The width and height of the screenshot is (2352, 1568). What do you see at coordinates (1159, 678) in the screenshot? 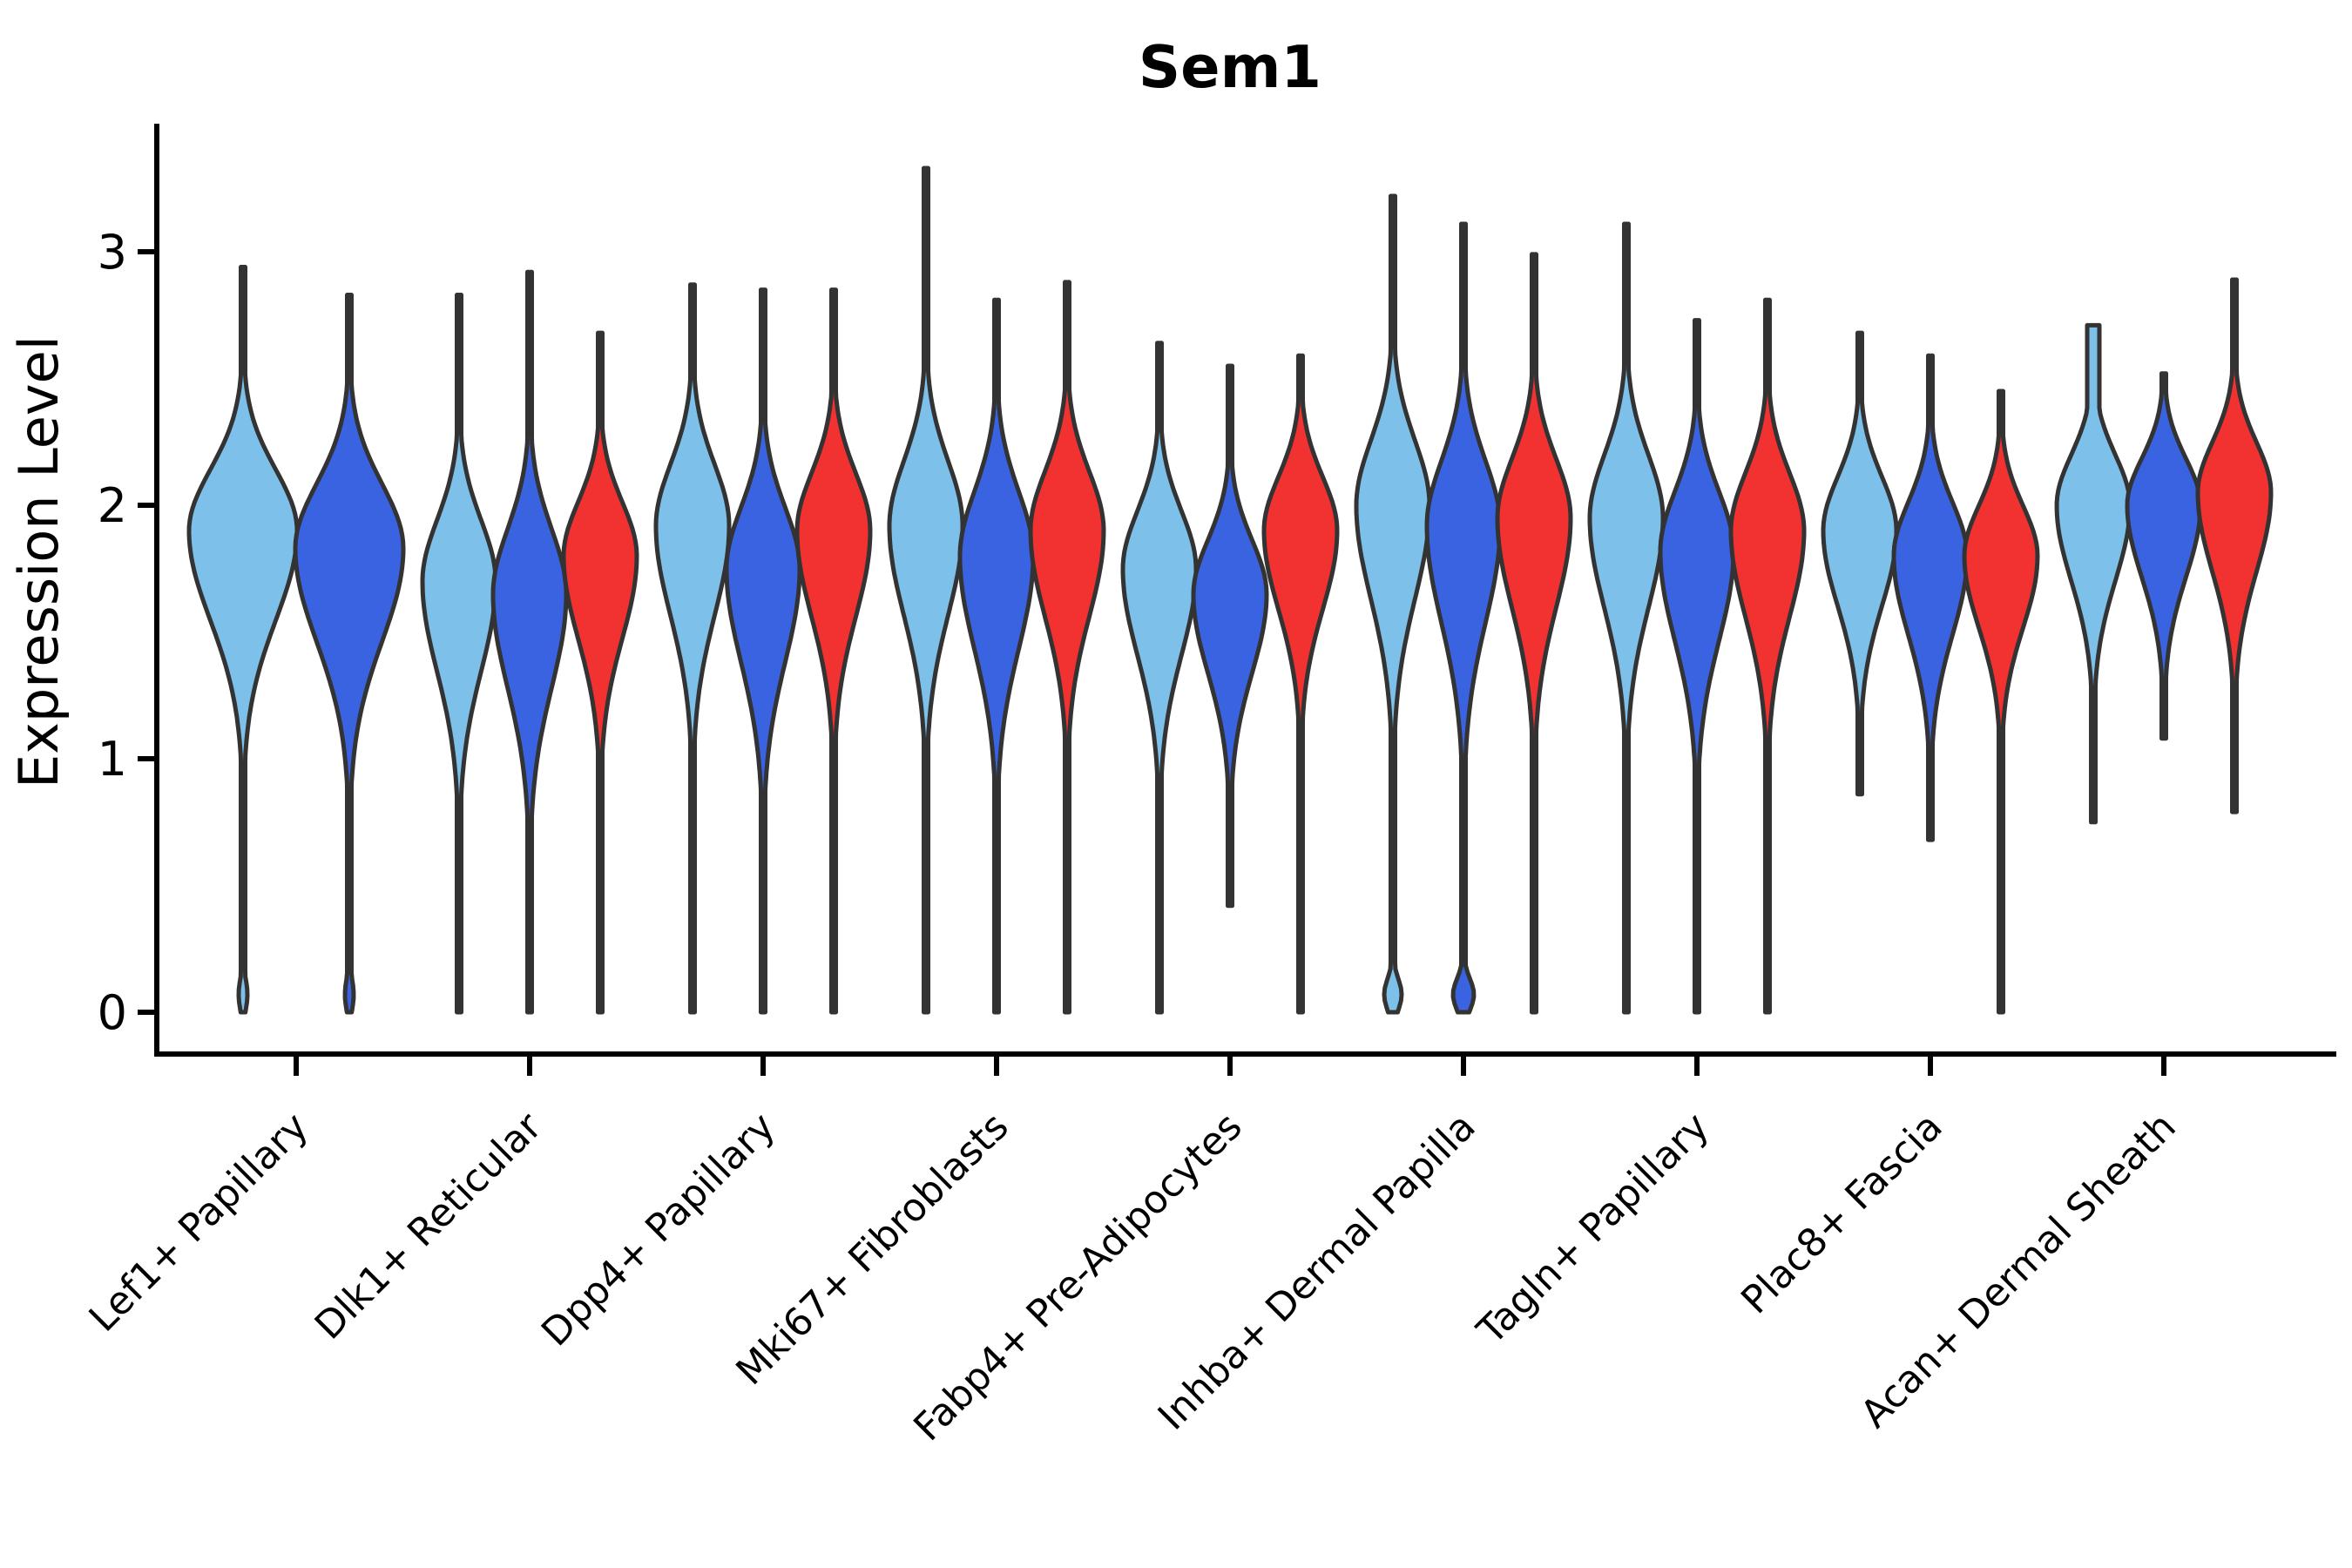
I see `violin-5-light-blue` at bounding box center [1159, 678].